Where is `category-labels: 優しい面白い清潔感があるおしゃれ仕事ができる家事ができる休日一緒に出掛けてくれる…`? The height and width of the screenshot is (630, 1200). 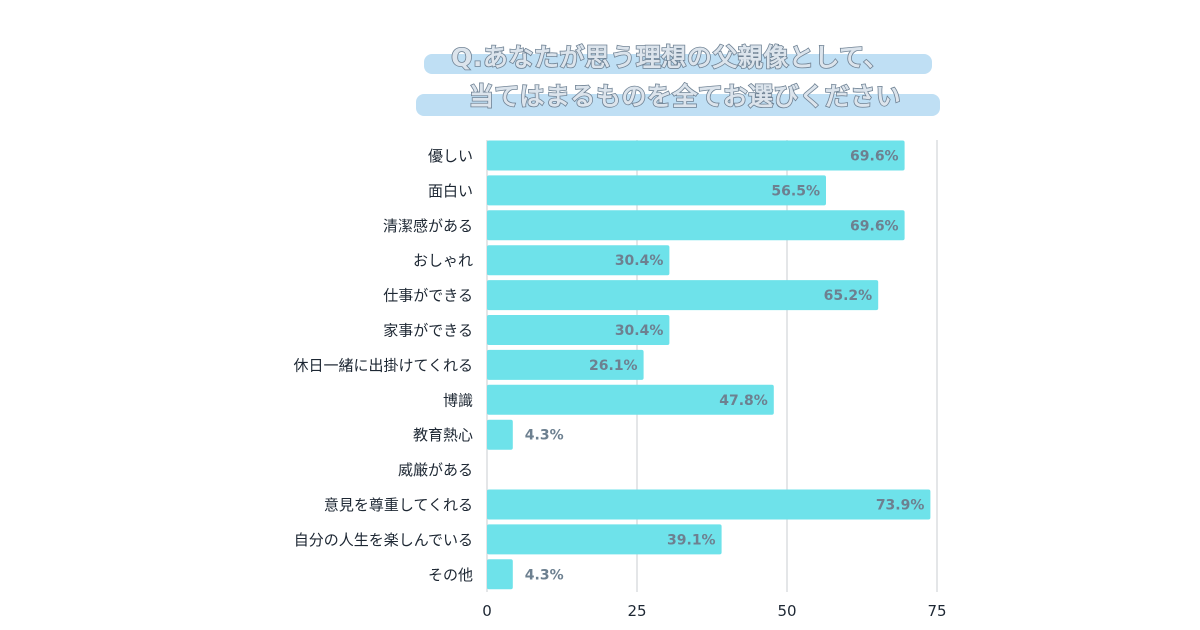
category-labels: 優しい面白い清潔感があるおしゃれ仕事ができる家事ができる休日一緒に出掛けてくれる… is located at coordinates (383, 365).